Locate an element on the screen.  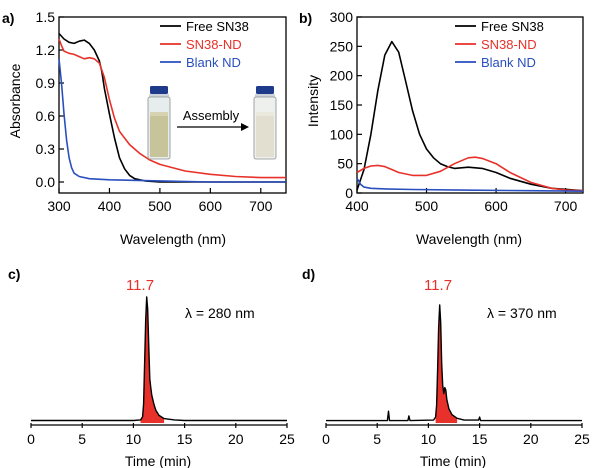
x-tick-label-b-700: 700 is located at coordinates (566, 206).